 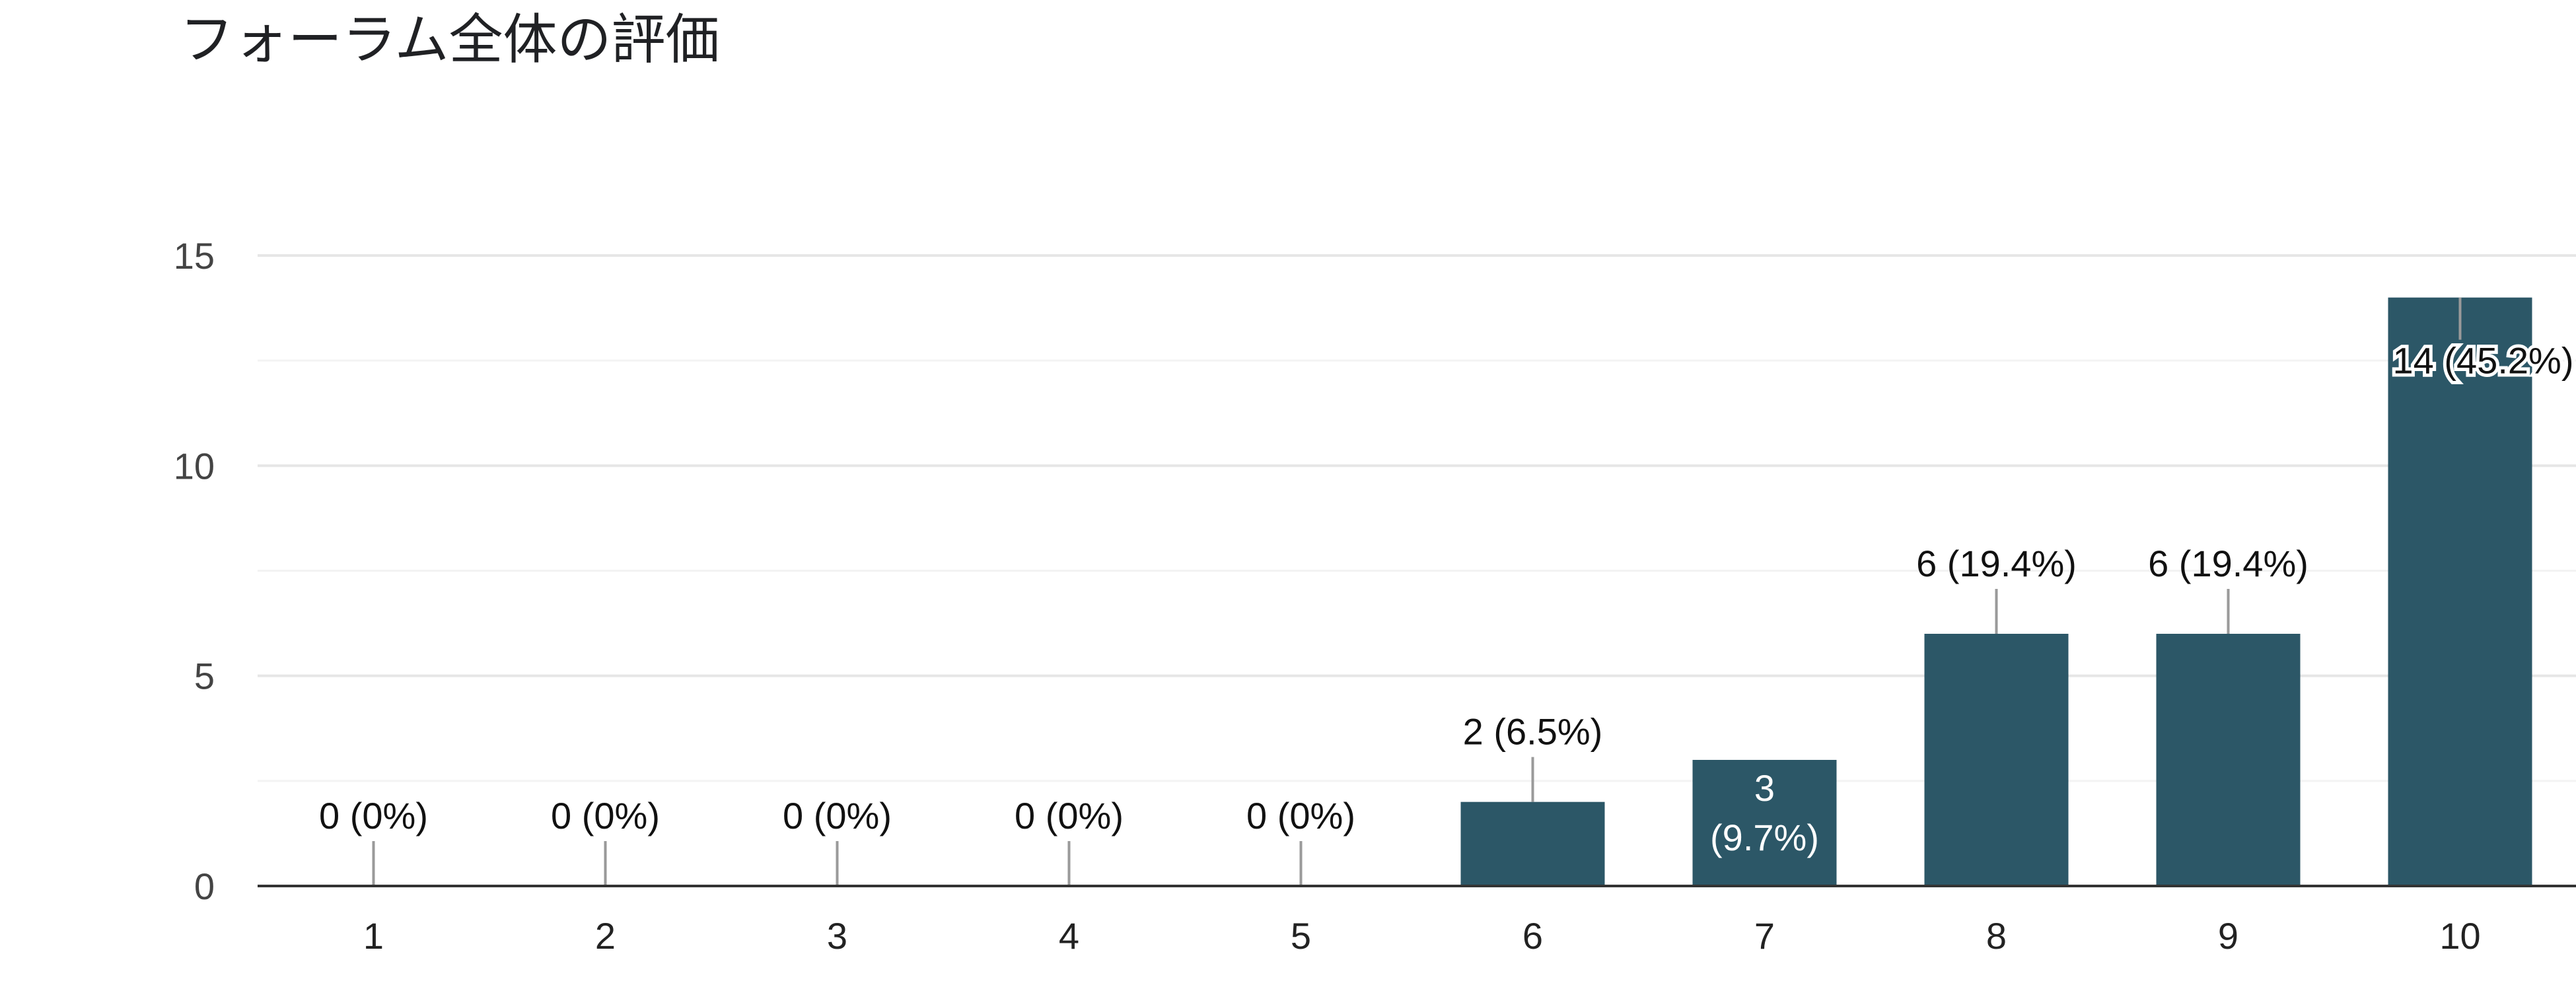 What do you see at coordinates (1997, 936) in the screenshot?
I see `x-tick-label: 8` at bounding box center [1997, 936].